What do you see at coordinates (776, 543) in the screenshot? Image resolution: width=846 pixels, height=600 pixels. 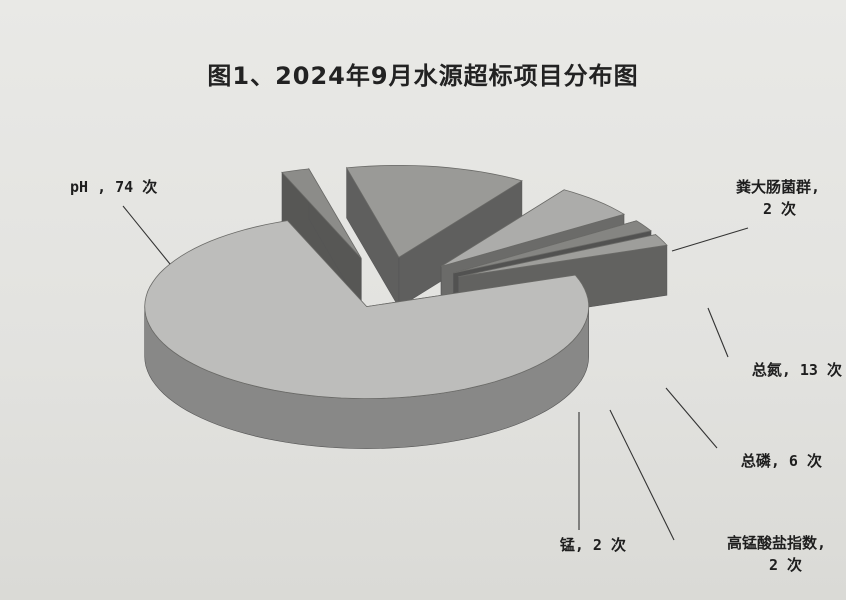 I see `slice-label: 高锰酸盐指数,` at bounding box center [776, 543].